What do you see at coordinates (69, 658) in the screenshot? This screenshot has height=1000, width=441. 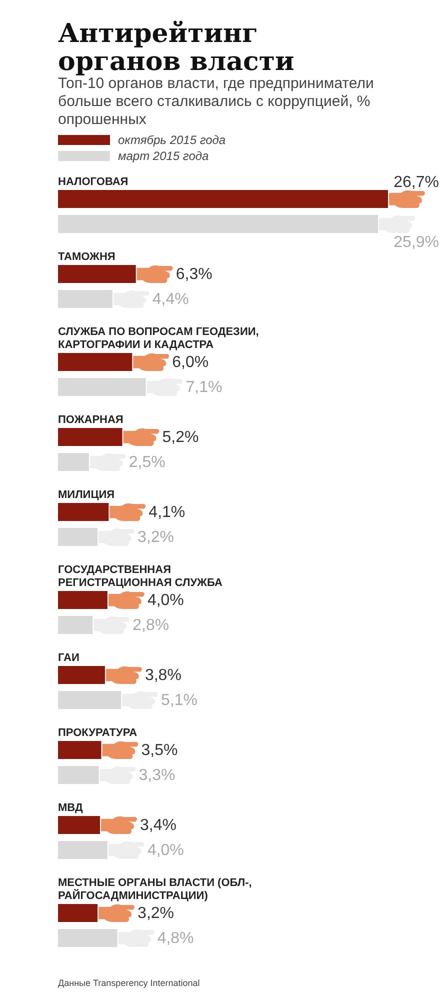 I see `y-tick-label: ГАИ` at bounding box center [69, 658].